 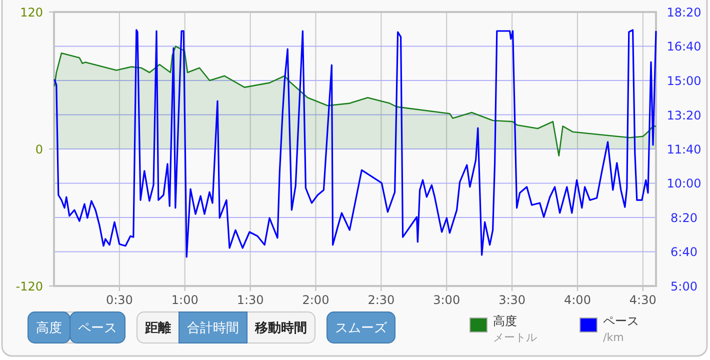 I want to click on y2-tick-label: 16:40, so click(x=684, y=47).